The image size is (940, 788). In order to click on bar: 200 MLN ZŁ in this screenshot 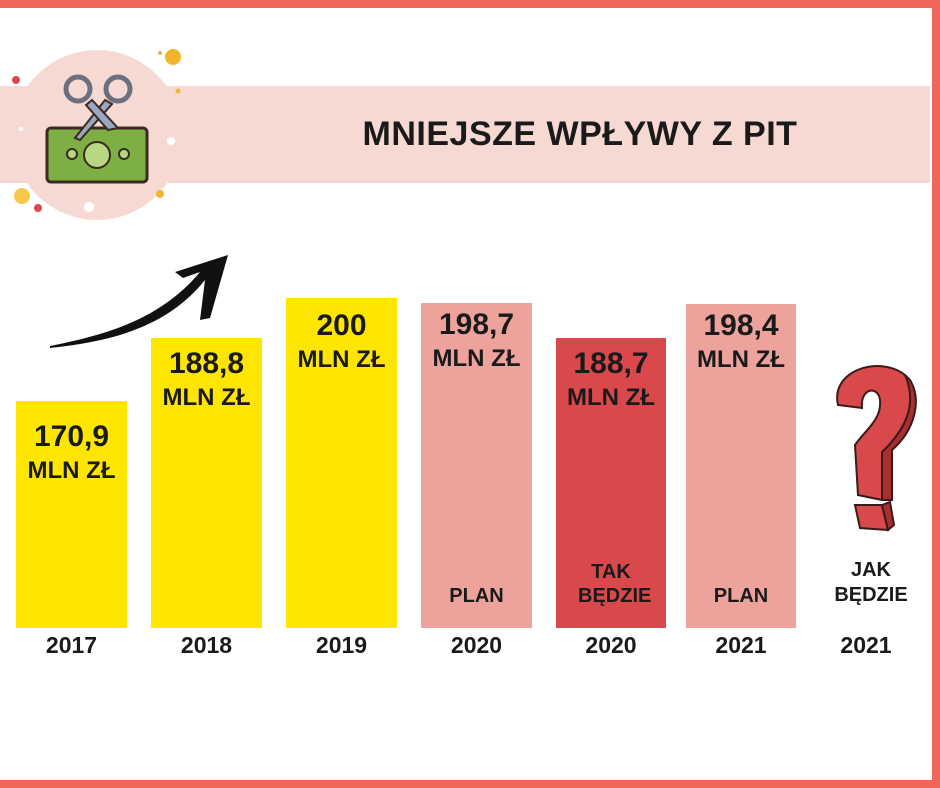, I will do `click(341, 463)`.